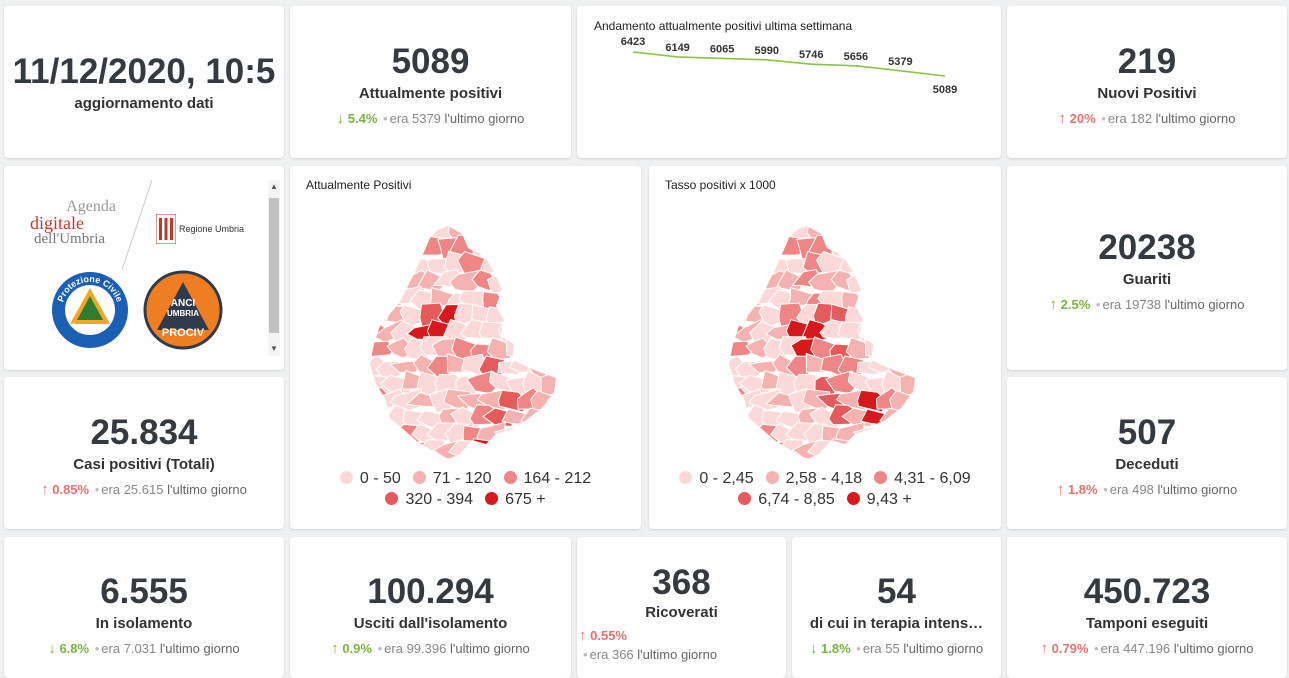  What do you see at coordinates (879, 499) in the screenshot?
I see `legend-item: 9,43 +` at bounding box center [879, 499].